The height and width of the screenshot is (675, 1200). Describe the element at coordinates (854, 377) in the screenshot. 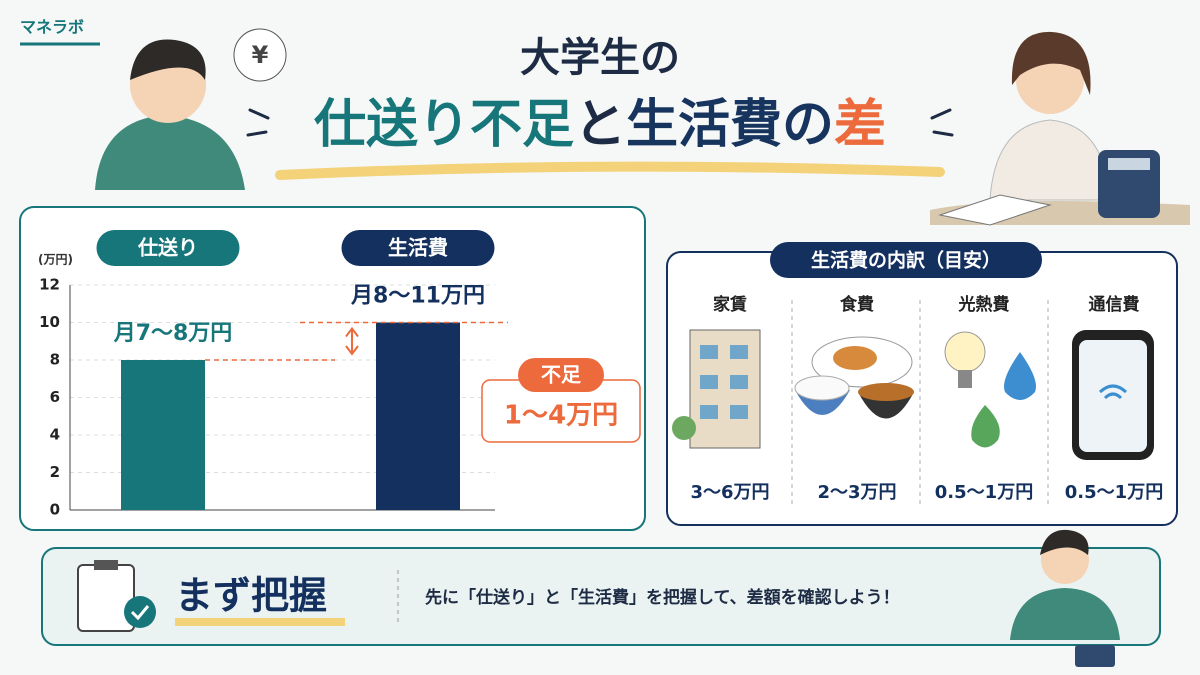

I see `icon-food` at that location.